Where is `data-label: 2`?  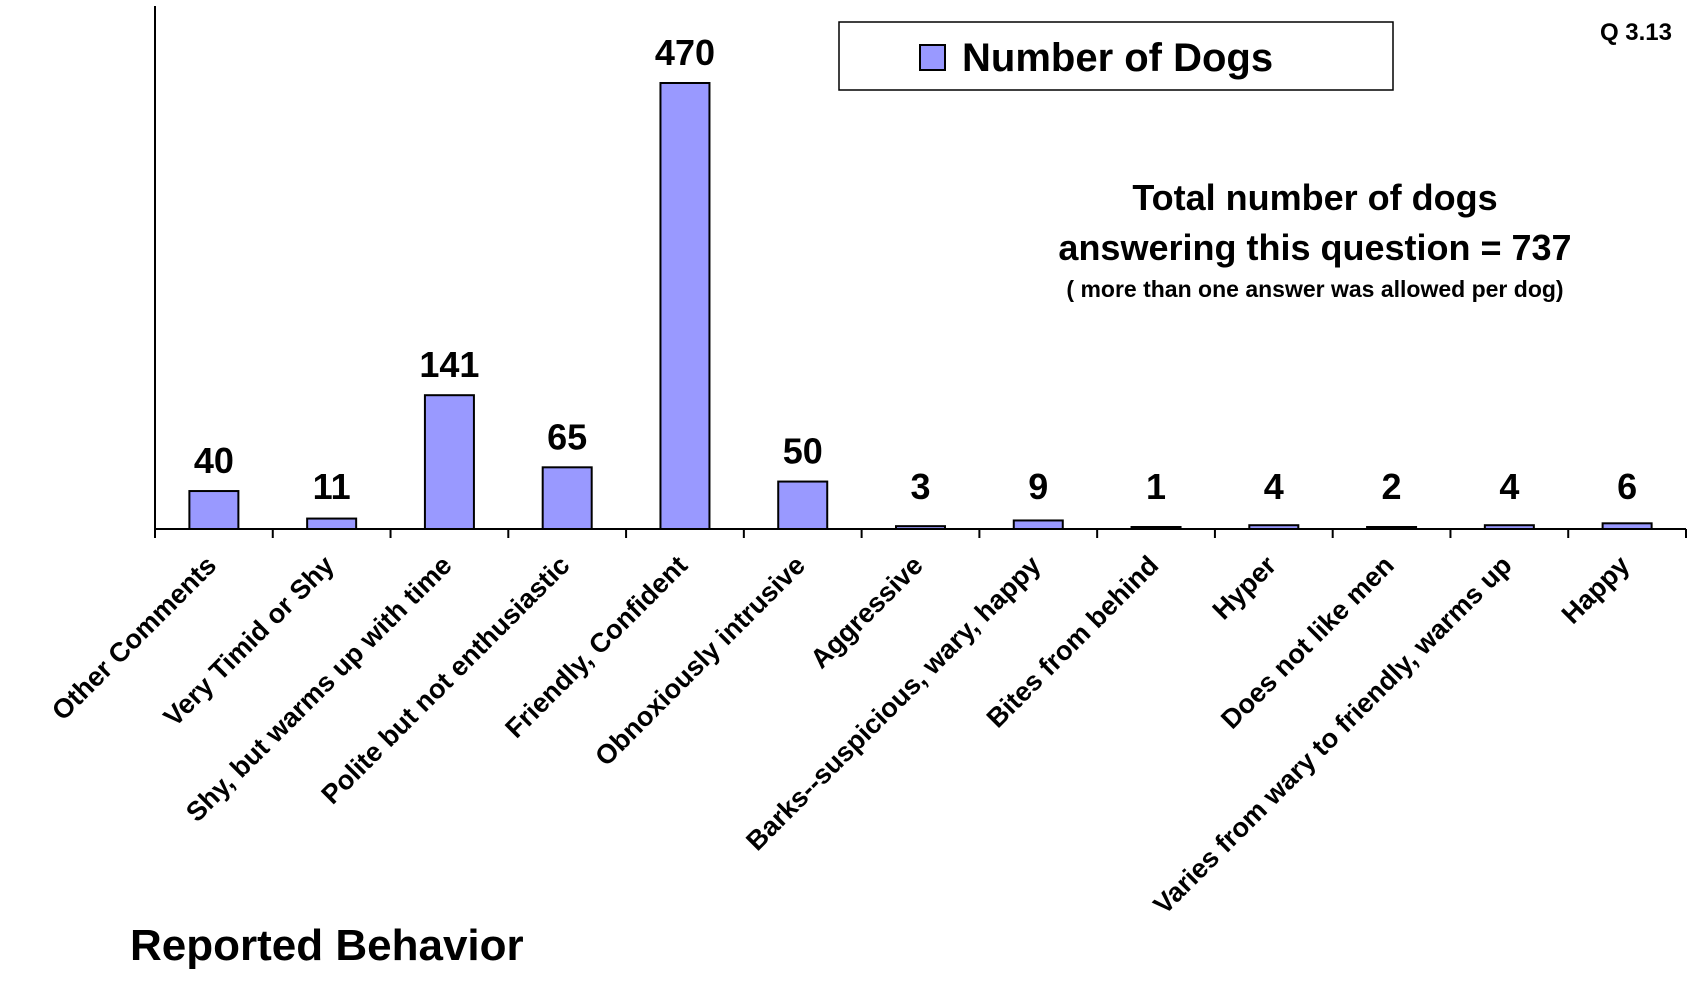
data-label: 2 is located at coordinates (1392, 486).